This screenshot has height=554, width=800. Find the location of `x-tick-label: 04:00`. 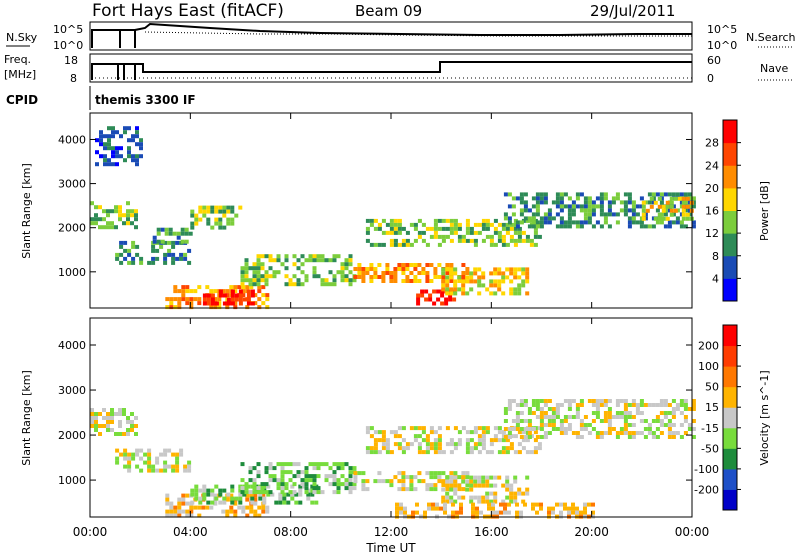

x-tick-label: 04:00 is located at coordinates (190, 532).